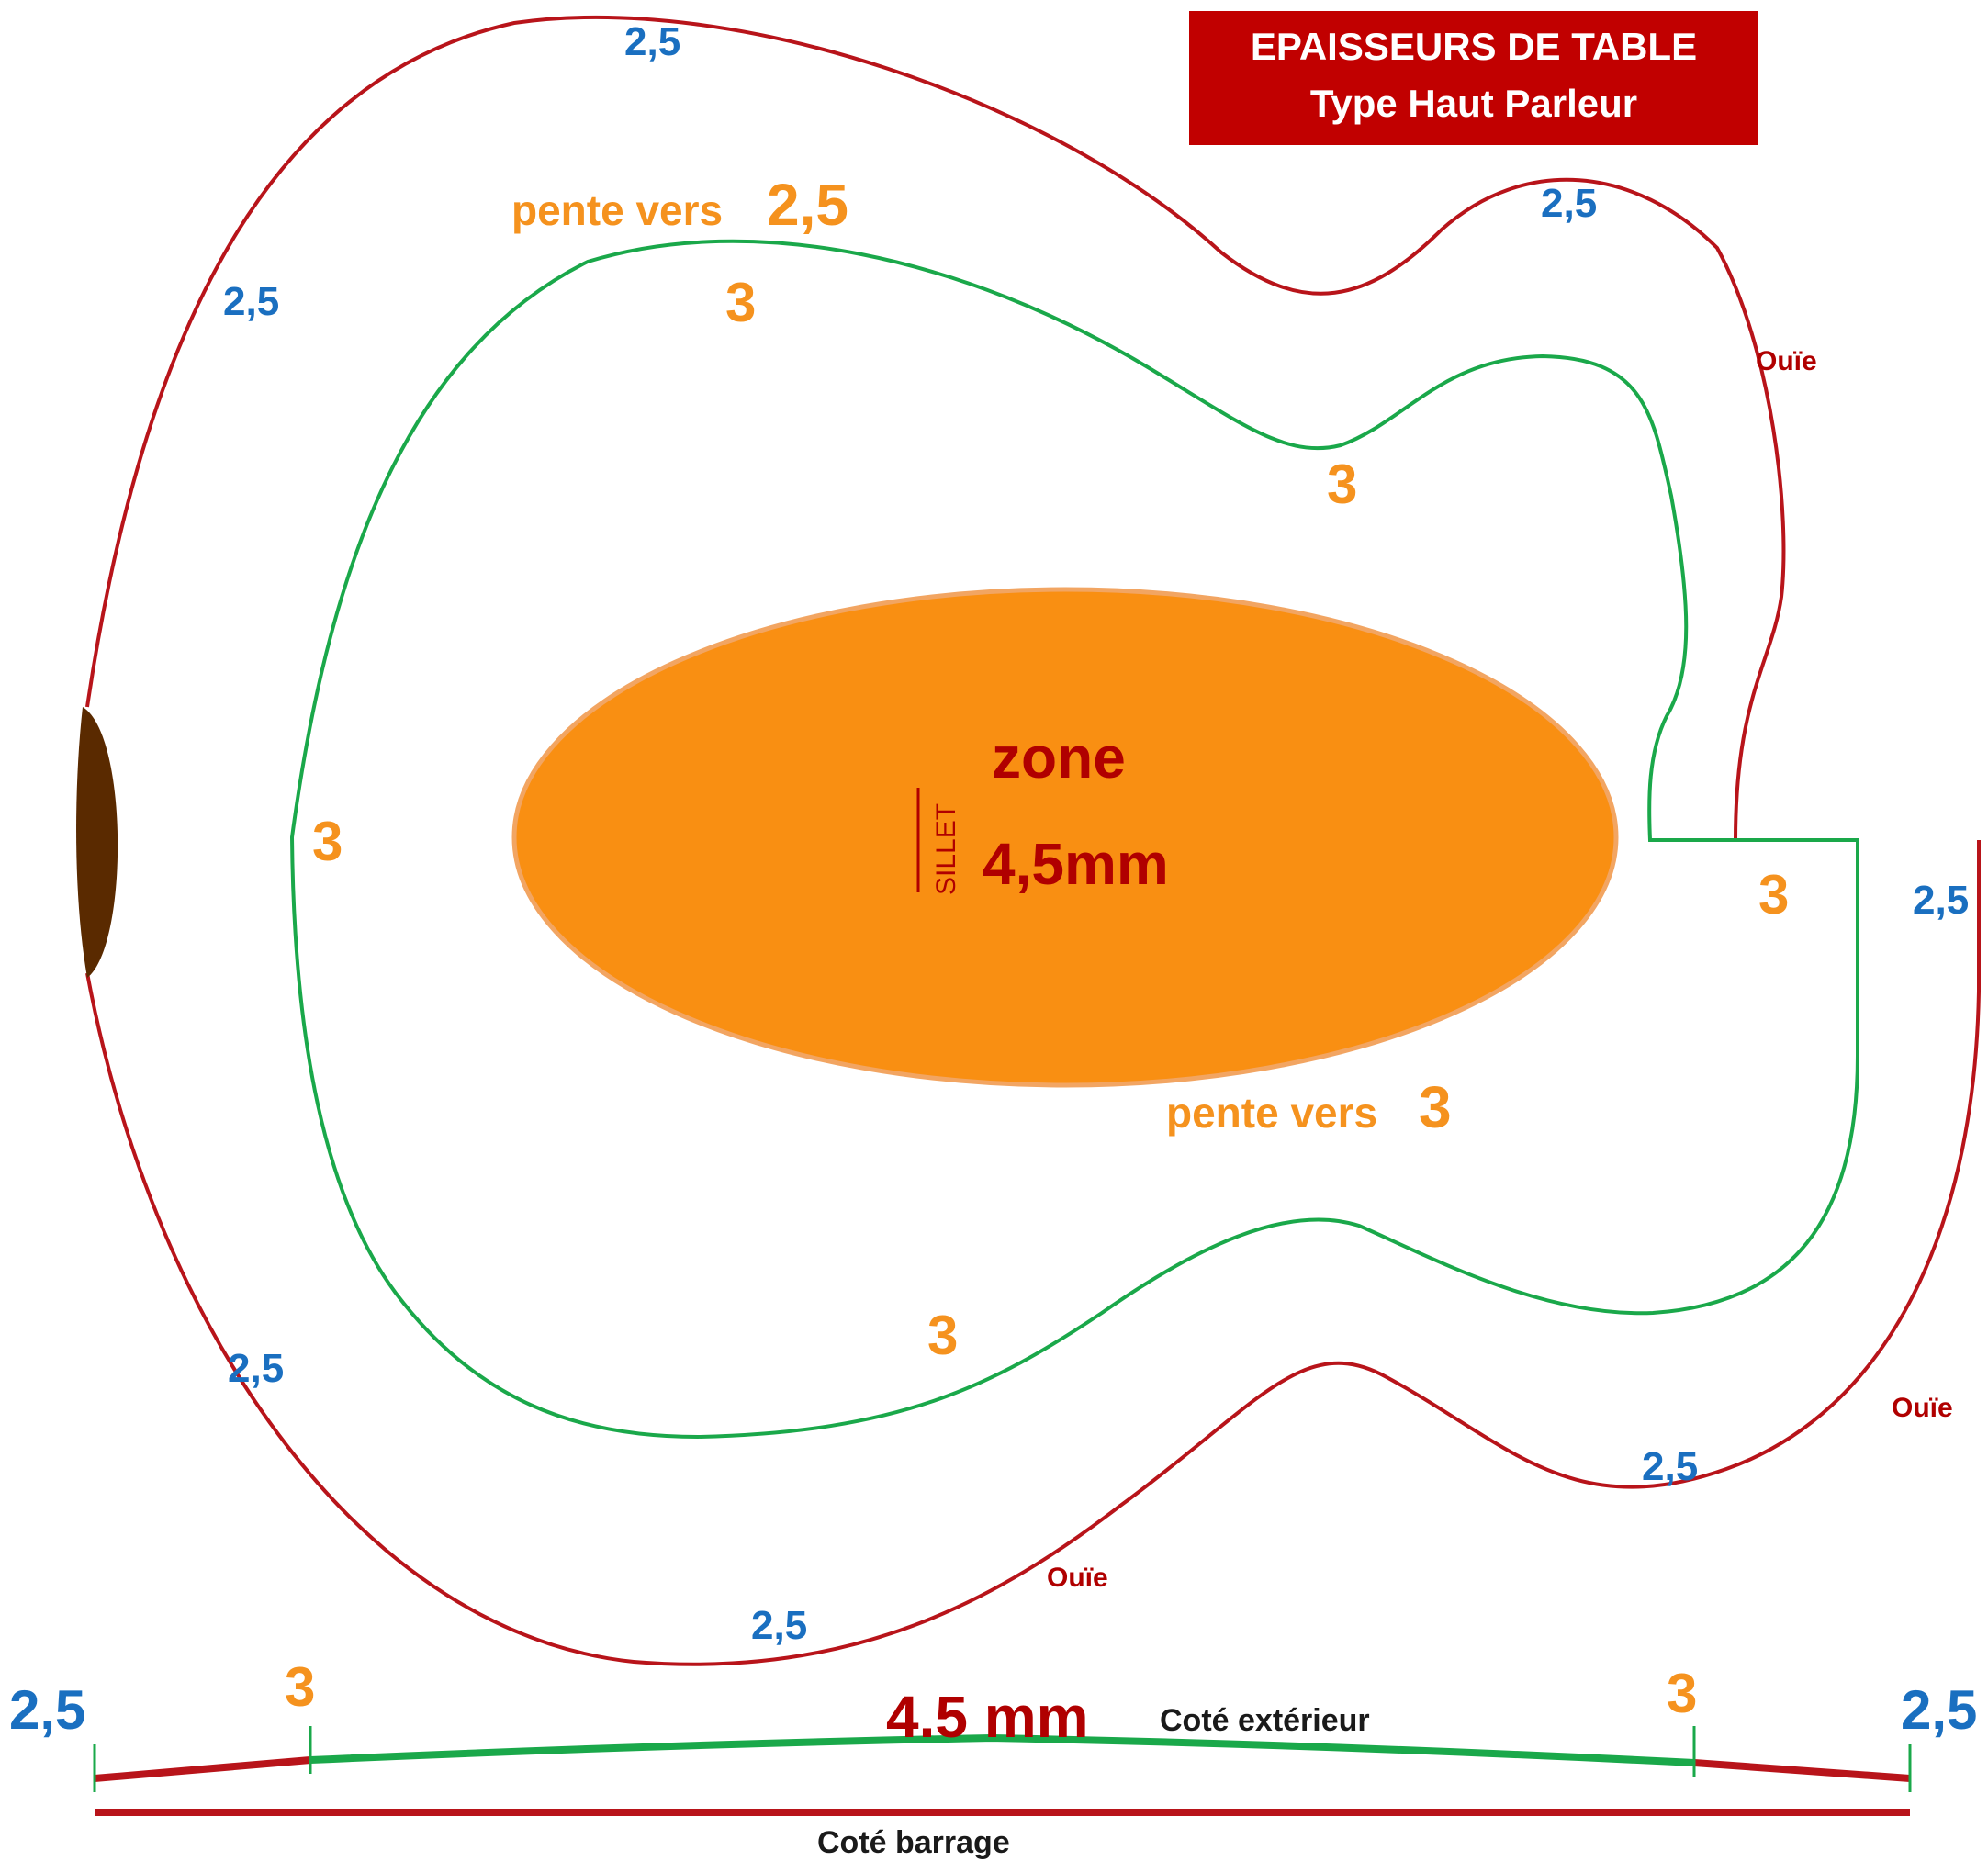  Describe the element at coordinates (617, 210) in the screenshot. I see `slope-label-top: pente vers` at that location.